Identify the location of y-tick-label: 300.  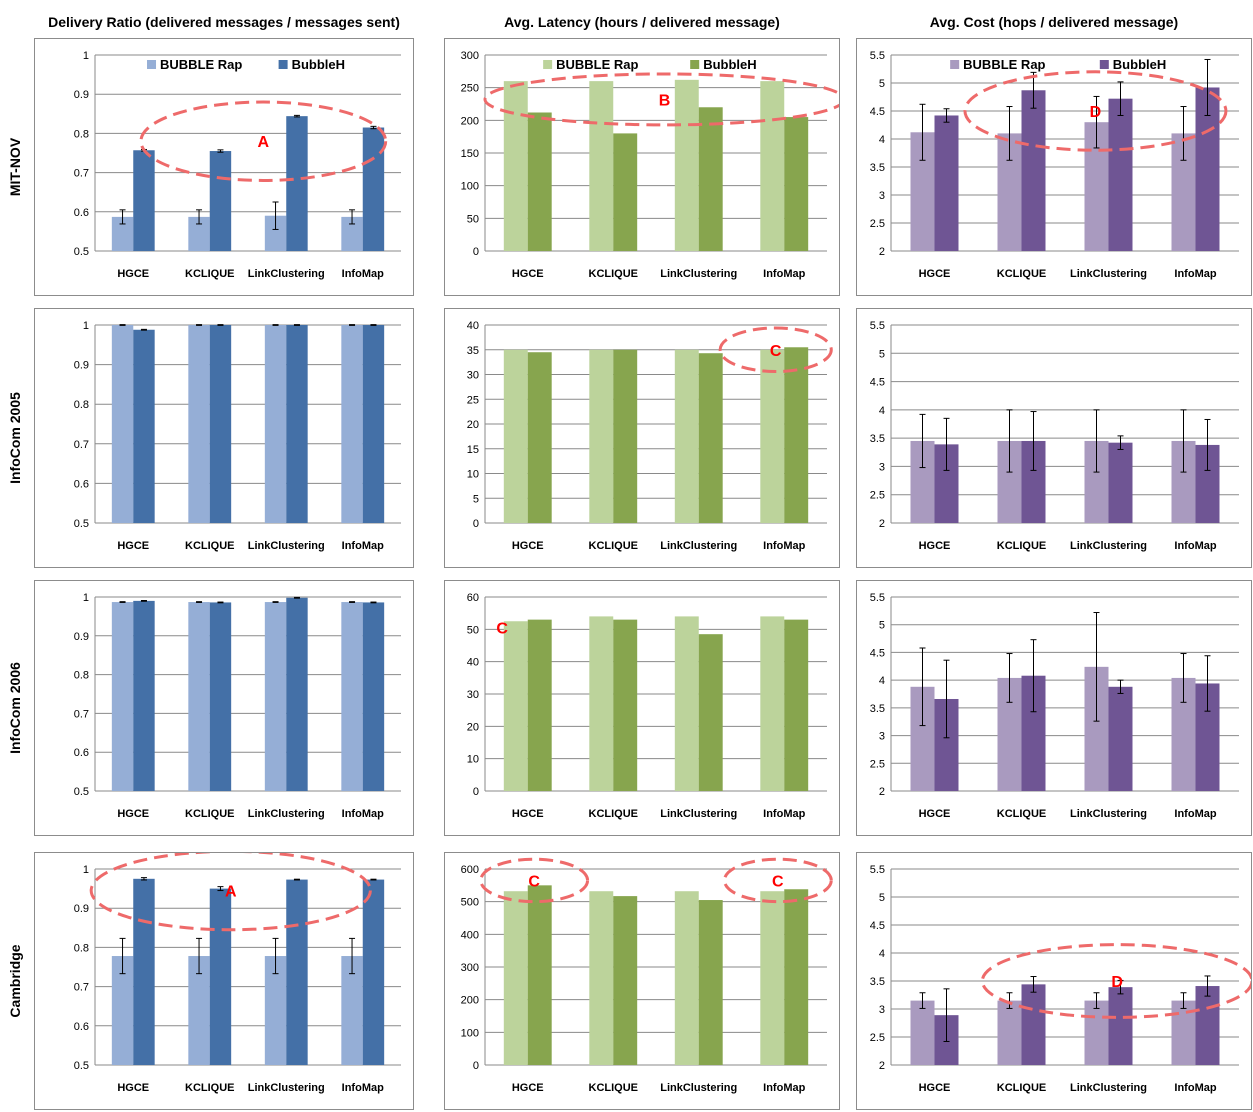
(470, 968).